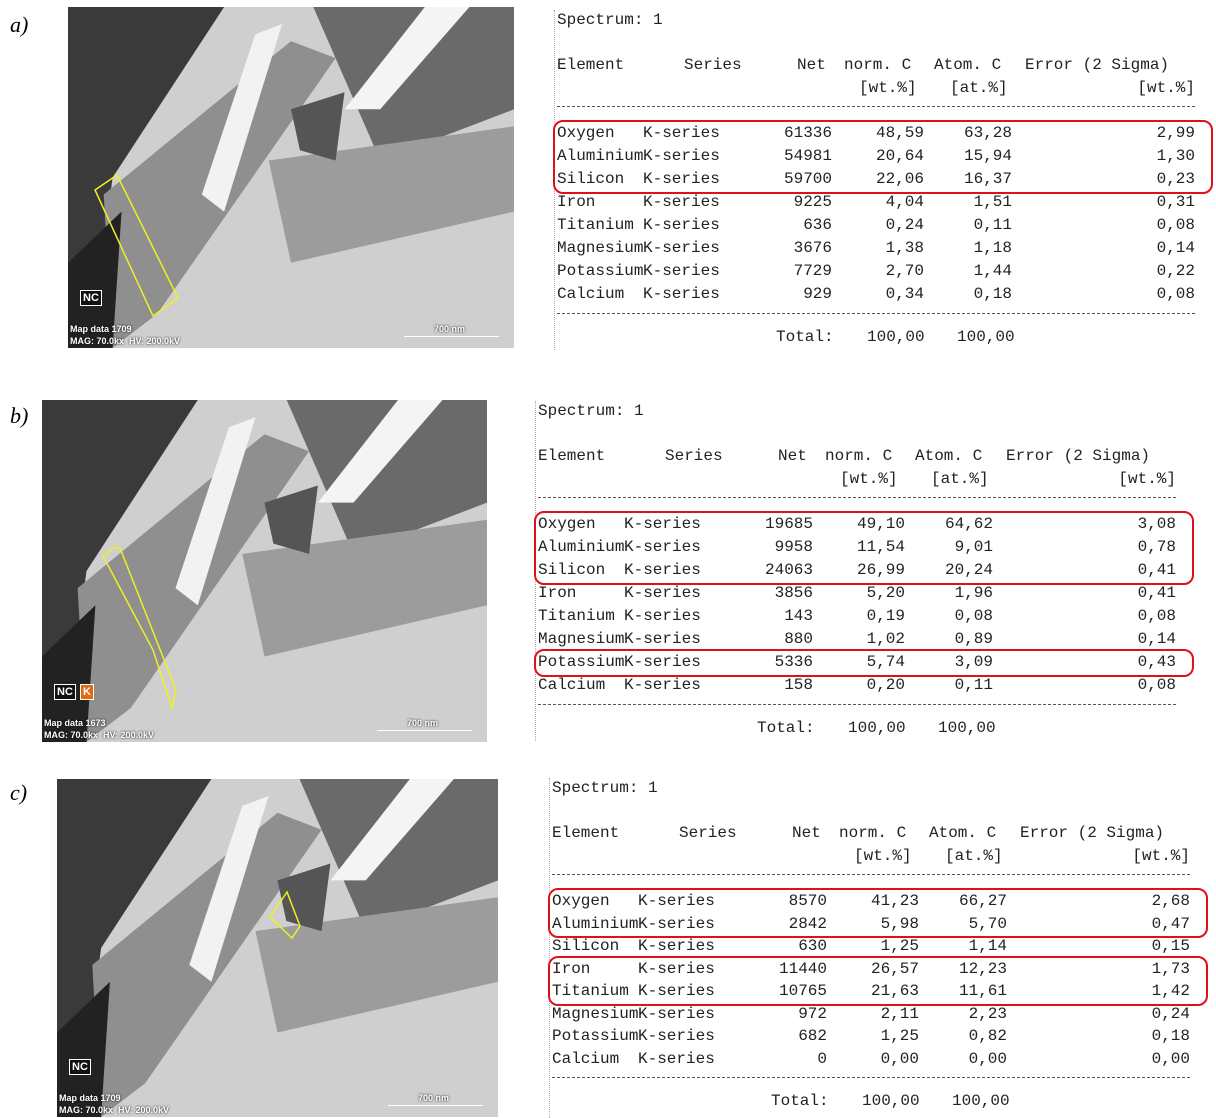 This screenshot has width=1216, height=1118. I want to click on table-cell: 7729, so click(812, 271).